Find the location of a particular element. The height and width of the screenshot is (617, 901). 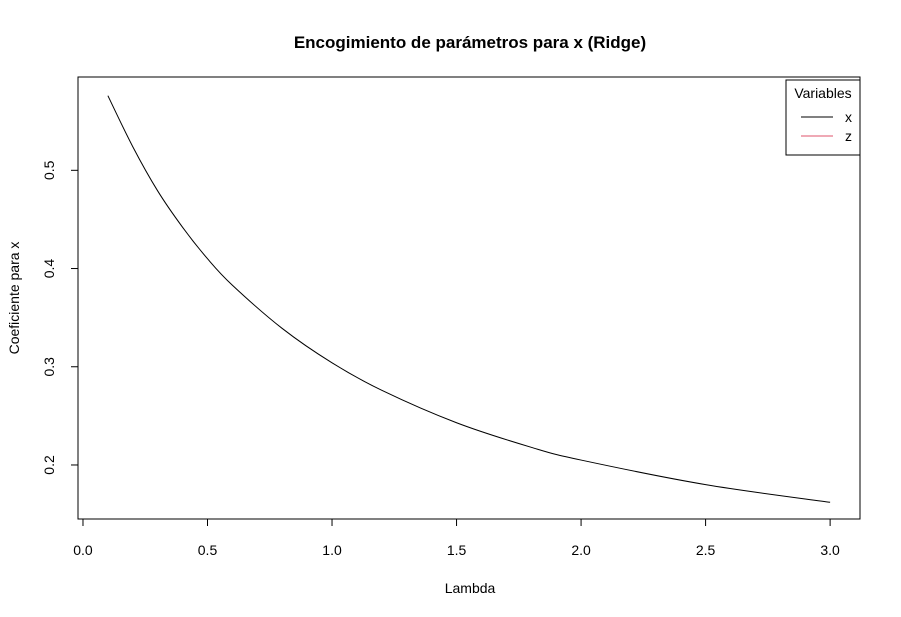

x-tick-label: 2.5 is located at coordinates (706, 550).